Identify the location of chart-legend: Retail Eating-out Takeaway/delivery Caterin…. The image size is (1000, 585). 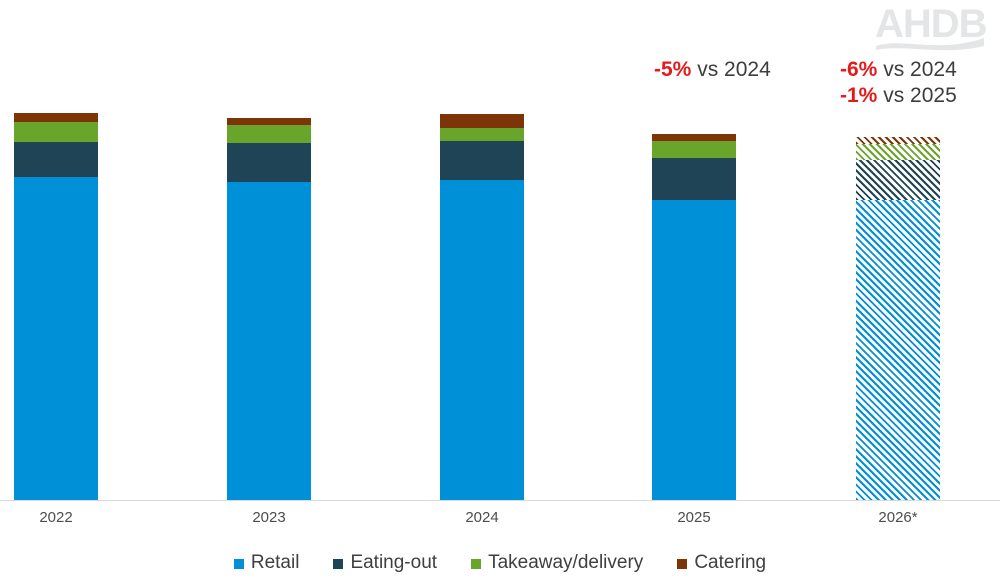
(500, 563).